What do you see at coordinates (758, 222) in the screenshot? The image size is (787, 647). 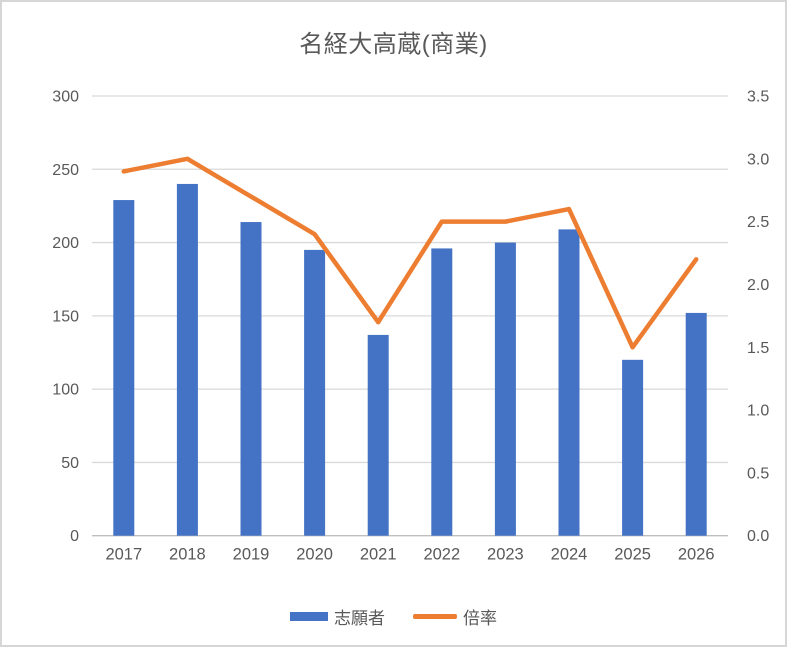 I see `secondary-axis-tick-label: 2.5` at bounding box center [758, 222].